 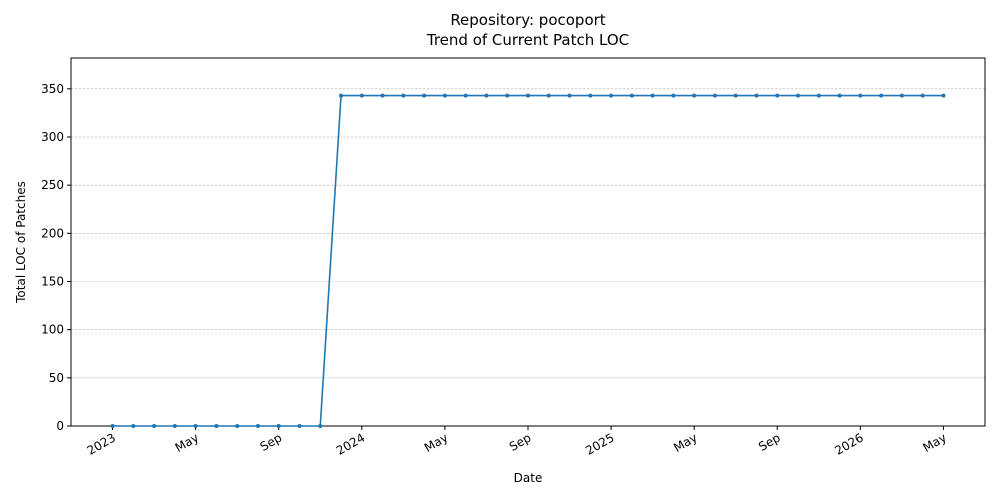 What do you see at coordinates (848, 443) in the screenshot?
I see `x-tick-label: 2026` at bounding box center [848, 443].